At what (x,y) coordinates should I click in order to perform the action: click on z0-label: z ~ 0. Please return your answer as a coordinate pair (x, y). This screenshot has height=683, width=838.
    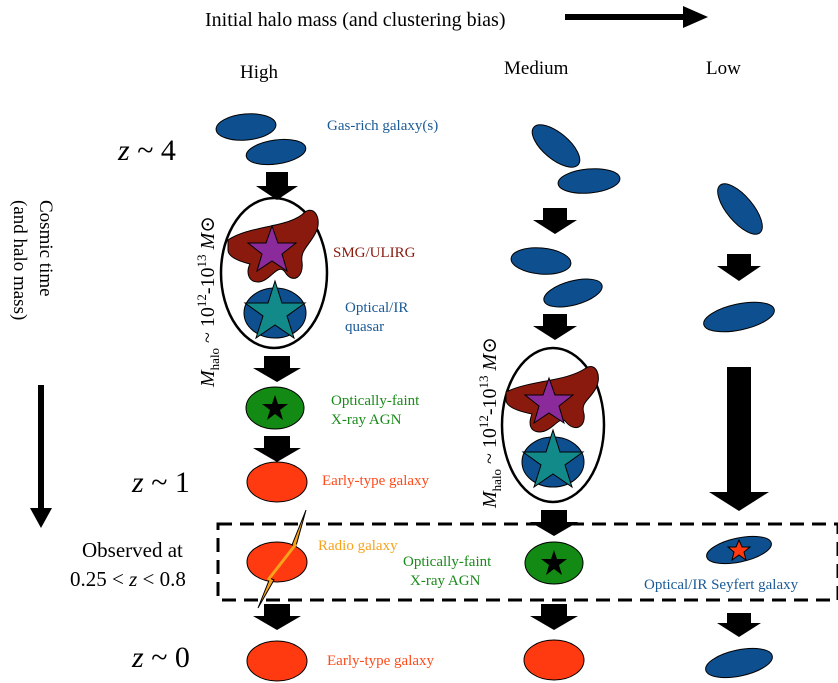
    Looking at the image, I should click on (160, 657).